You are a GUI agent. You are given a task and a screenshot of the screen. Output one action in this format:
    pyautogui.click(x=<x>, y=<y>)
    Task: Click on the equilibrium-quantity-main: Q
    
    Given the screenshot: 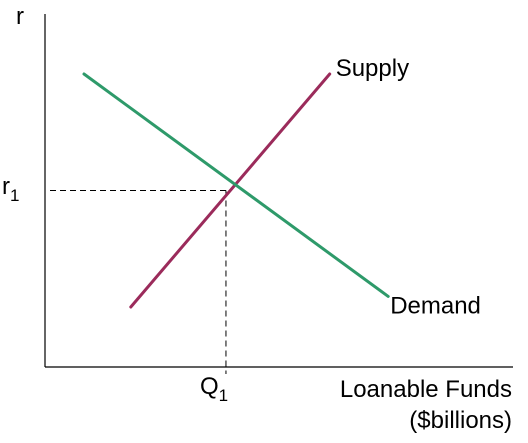 What is the action you would take?
    pyautogui.click(x=209, y=386)
    